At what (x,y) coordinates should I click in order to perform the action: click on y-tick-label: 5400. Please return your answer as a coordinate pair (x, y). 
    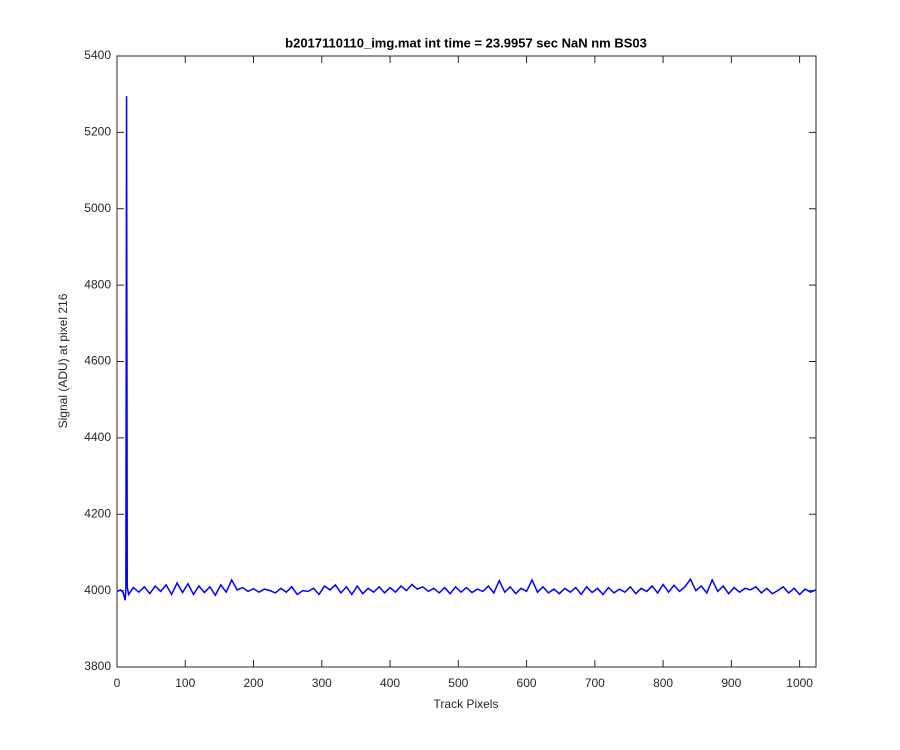
    Looking at the image, I should click on (97, 55).